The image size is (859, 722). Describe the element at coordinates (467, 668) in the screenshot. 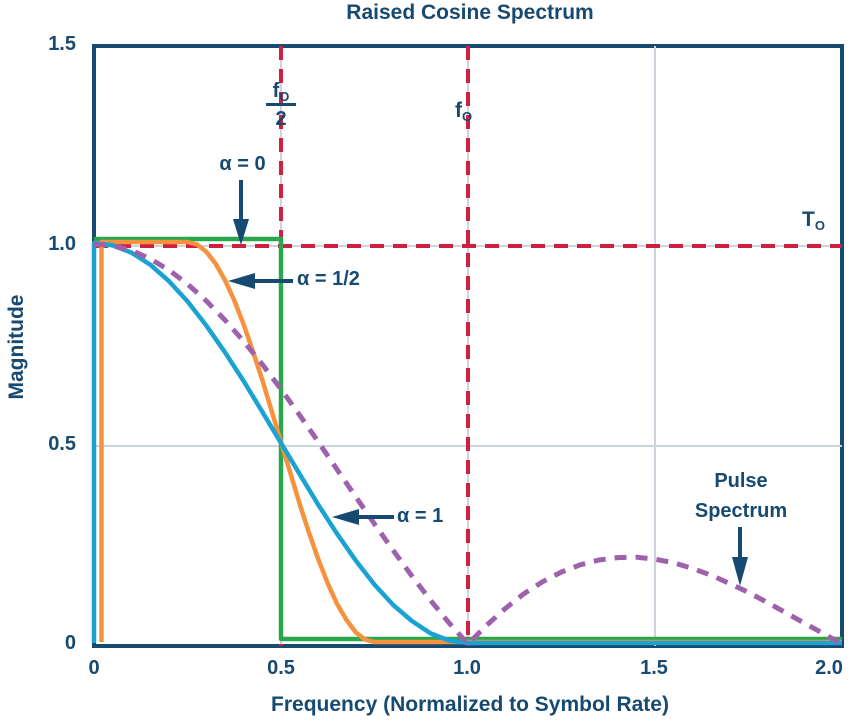

I see `x-tick-1-0: 1.0` at that location.